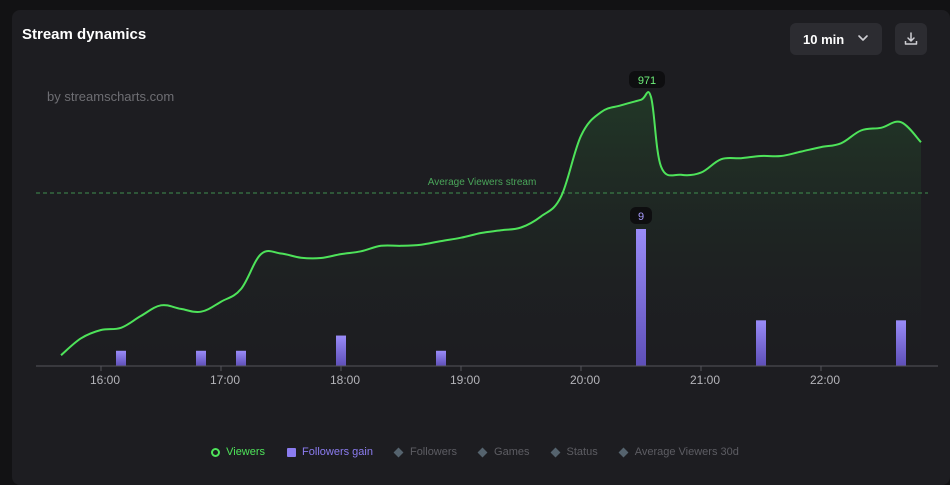  Describe the element at coordinates (582, 452) in the screenshot. I see `legend-label: Status` at that location.